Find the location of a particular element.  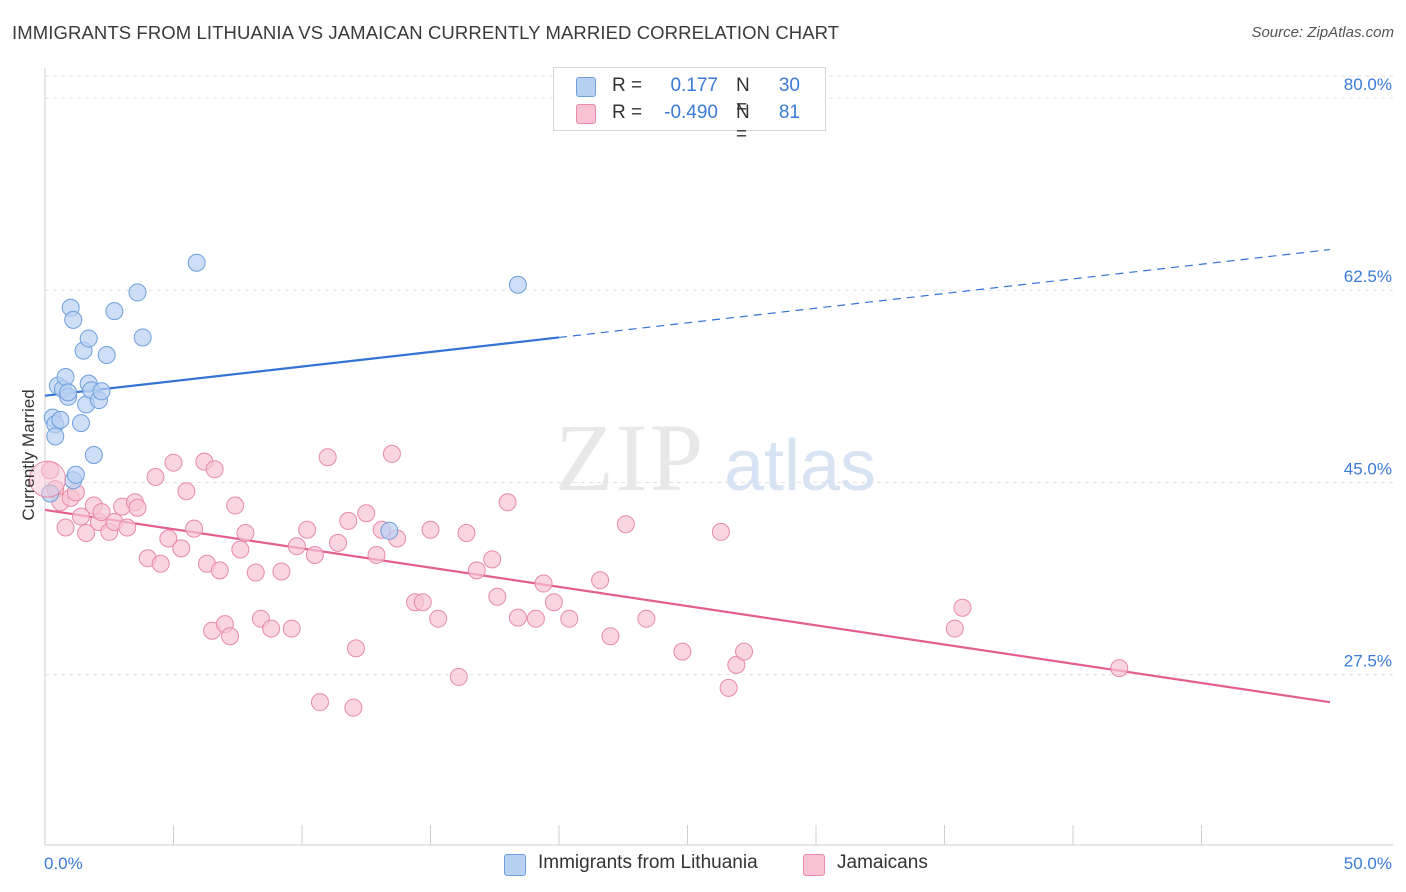

y-tick-label: 80.0% is located at coordinates (1368, 84).